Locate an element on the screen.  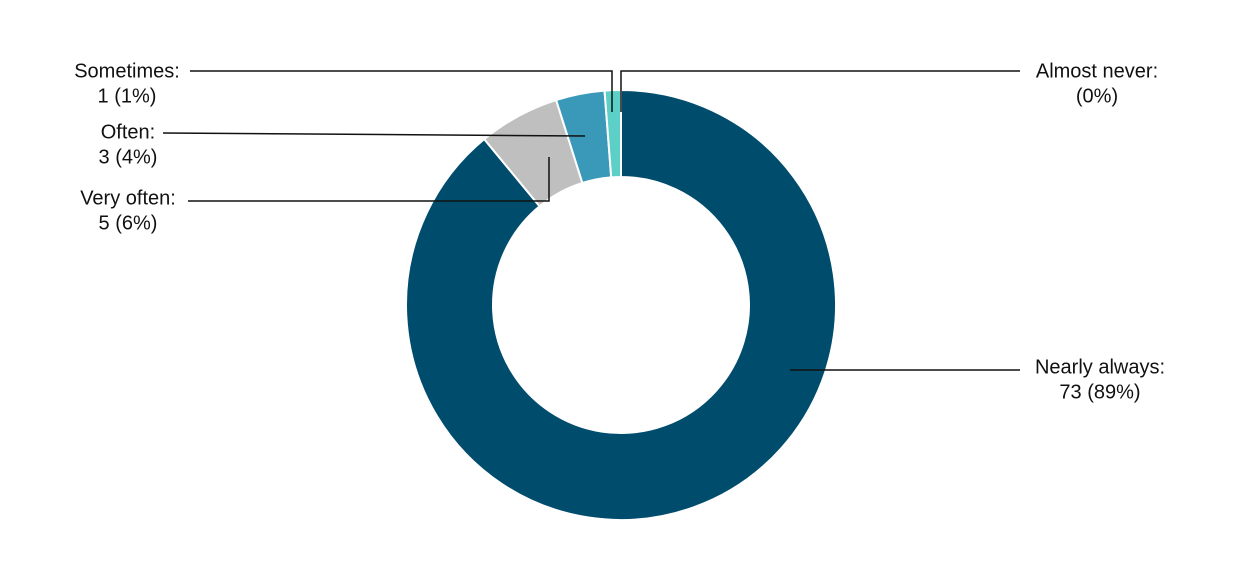
slice-label: Often: is located at coordinates (128, 132).